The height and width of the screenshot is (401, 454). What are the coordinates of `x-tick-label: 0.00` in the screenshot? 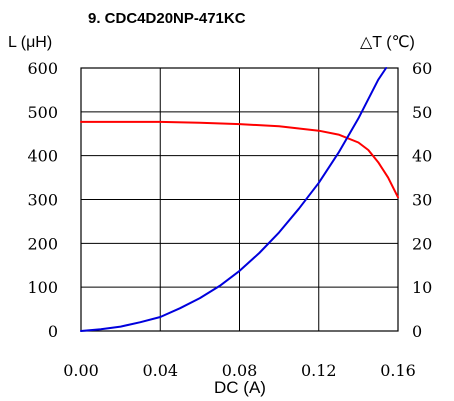 It's located at (81, 370).